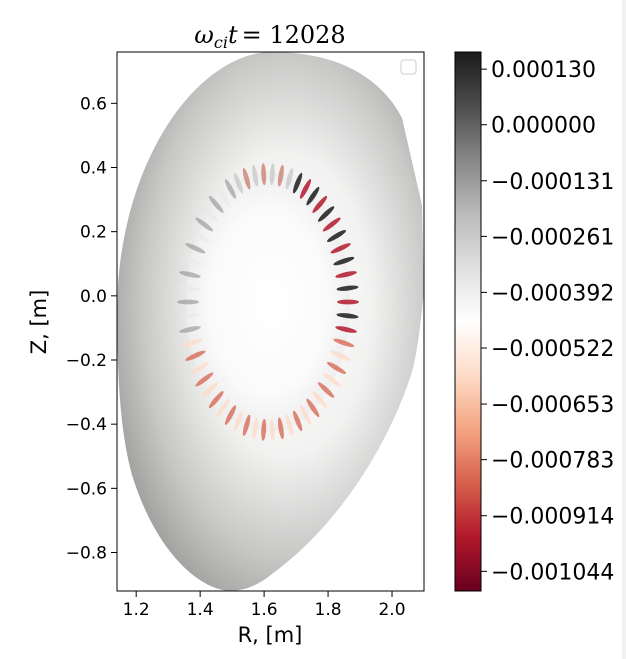 This screenshot has width=626, height=659. What do you see at coordinates (270, 635) in the screenshot?
I see `x-axis-label: R, [m]` at bounding box center [270, 635].